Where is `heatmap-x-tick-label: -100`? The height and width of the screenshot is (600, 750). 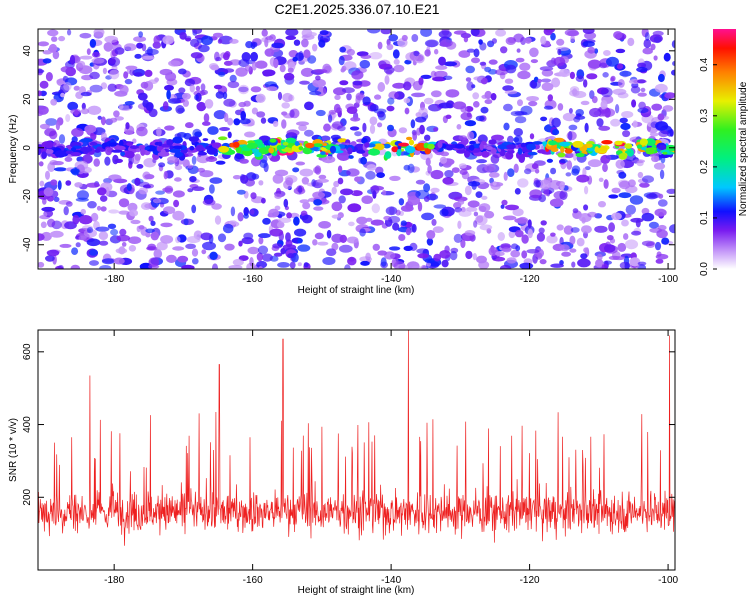
heatmap-x-tick-label: -100 is located at coordinates (668, 279).